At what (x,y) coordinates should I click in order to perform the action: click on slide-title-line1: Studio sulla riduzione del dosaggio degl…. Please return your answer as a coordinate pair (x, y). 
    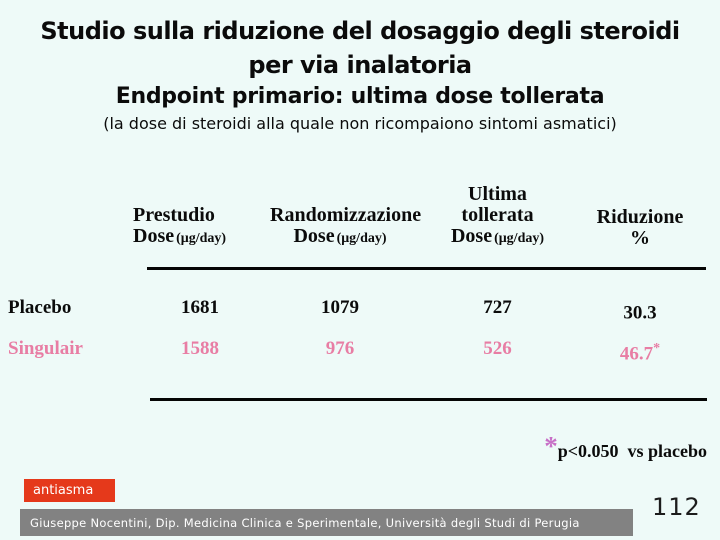
    Looking at the image, I should click on (360, 31).